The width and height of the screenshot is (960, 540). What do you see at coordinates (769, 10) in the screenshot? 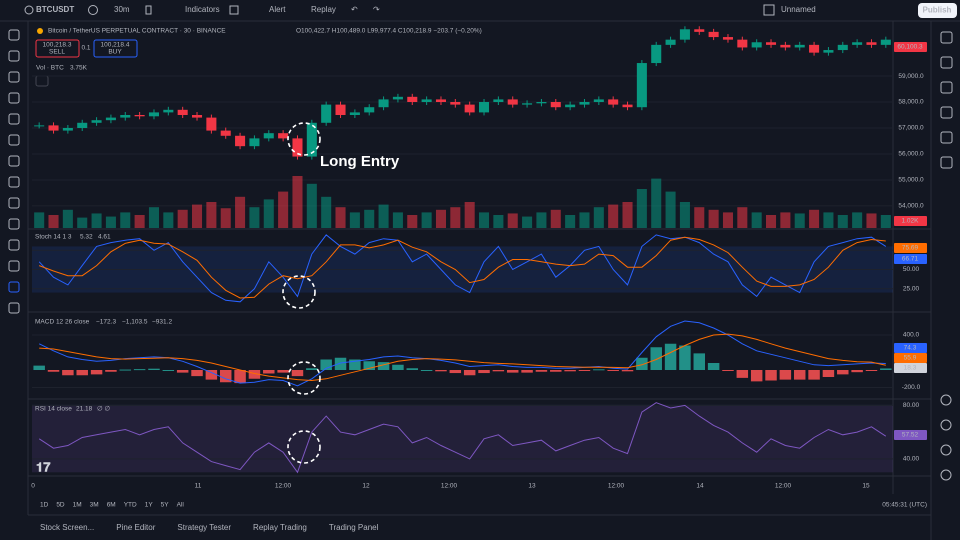
I see `layout-icon` at bounding box center [769, 10].